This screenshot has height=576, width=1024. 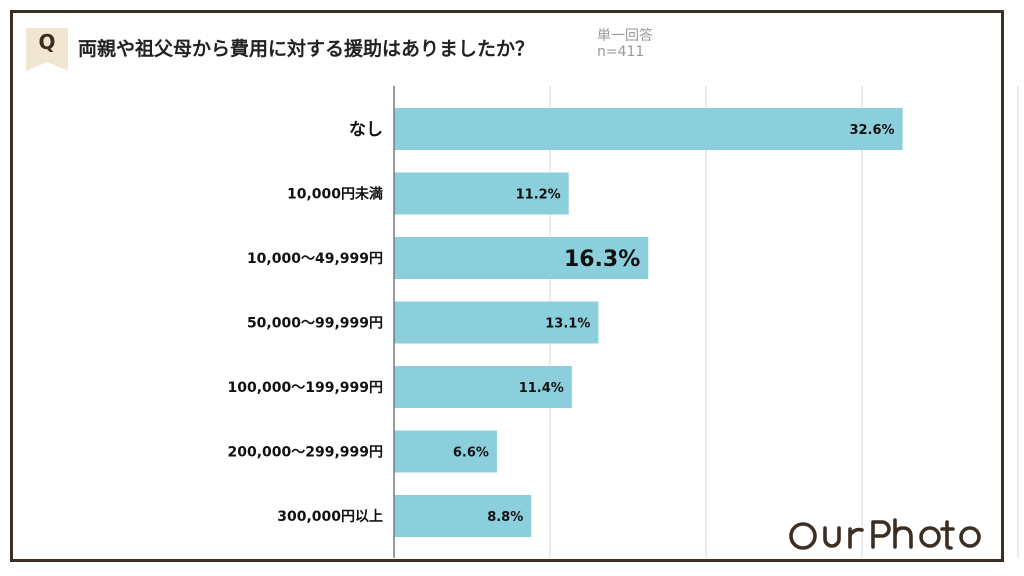 What do you see at coordinates (315, 259) in the screenshot?
I see `category-label: 10,000〜49,999円` at bounding box center [315, 259].